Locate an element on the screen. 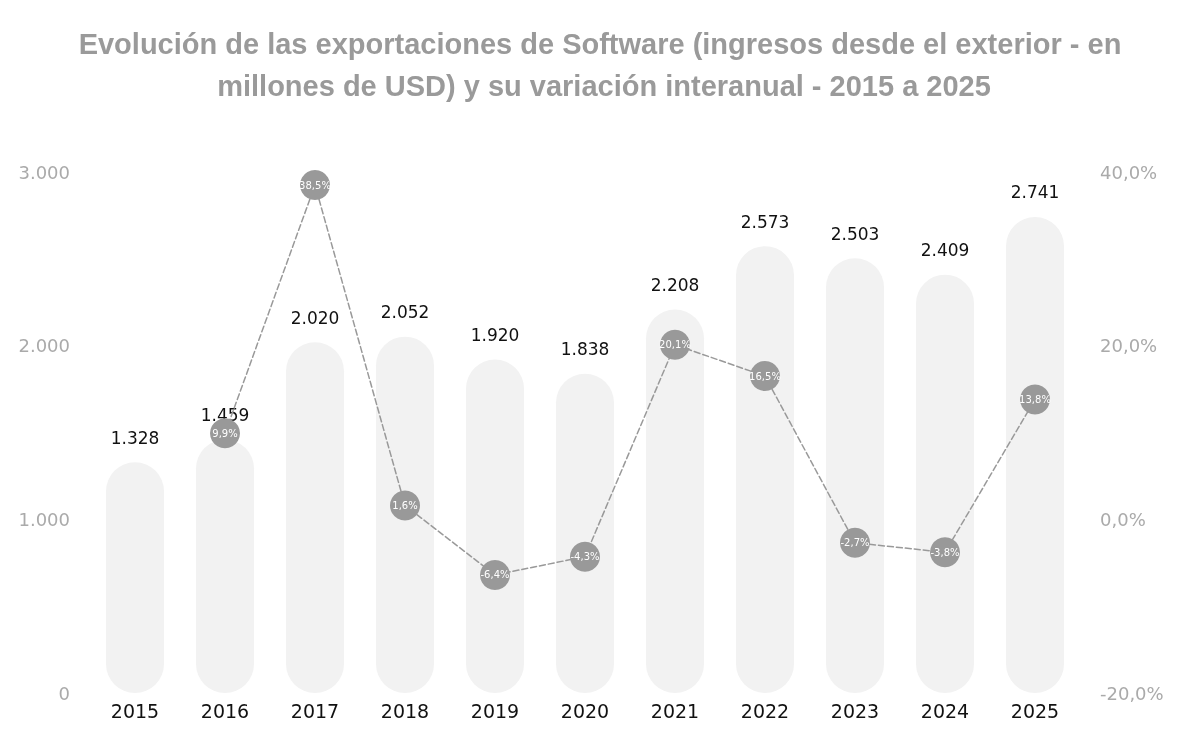 This screenshot has height=753, width=1200. x-tick-label: 2015 is located at coordinates (135, 710).